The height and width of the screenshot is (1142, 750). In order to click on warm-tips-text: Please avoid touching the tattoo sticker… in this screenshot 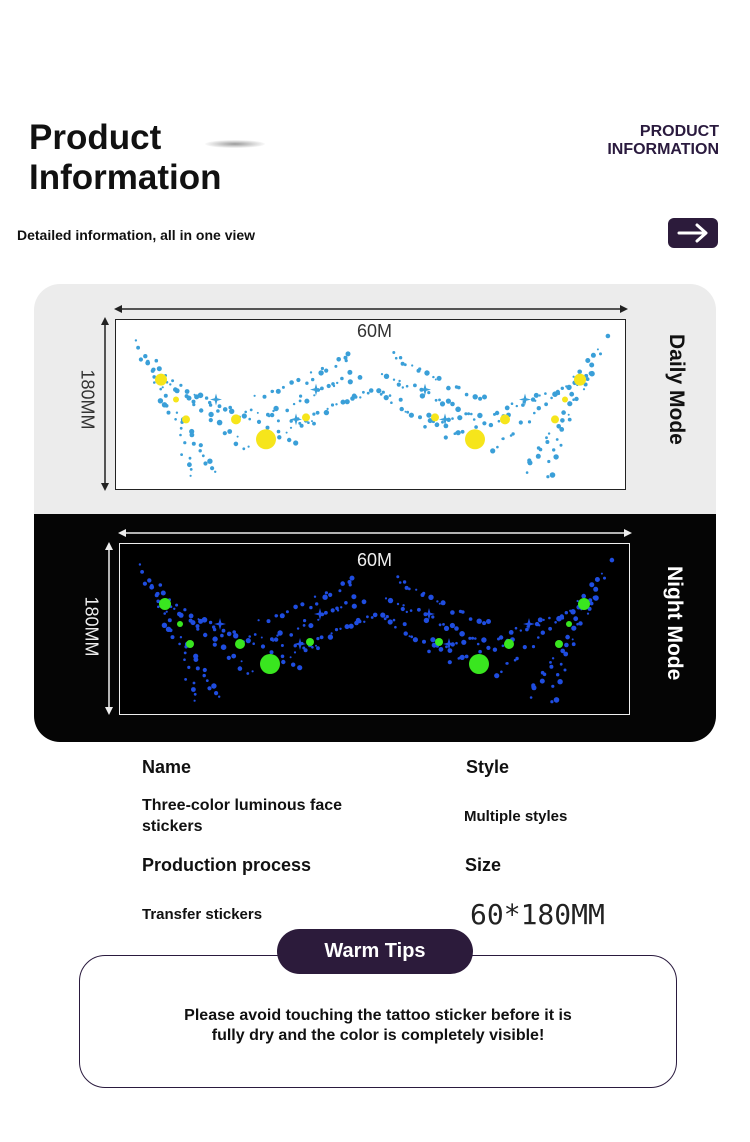, I will do `click(378, 1026)`.